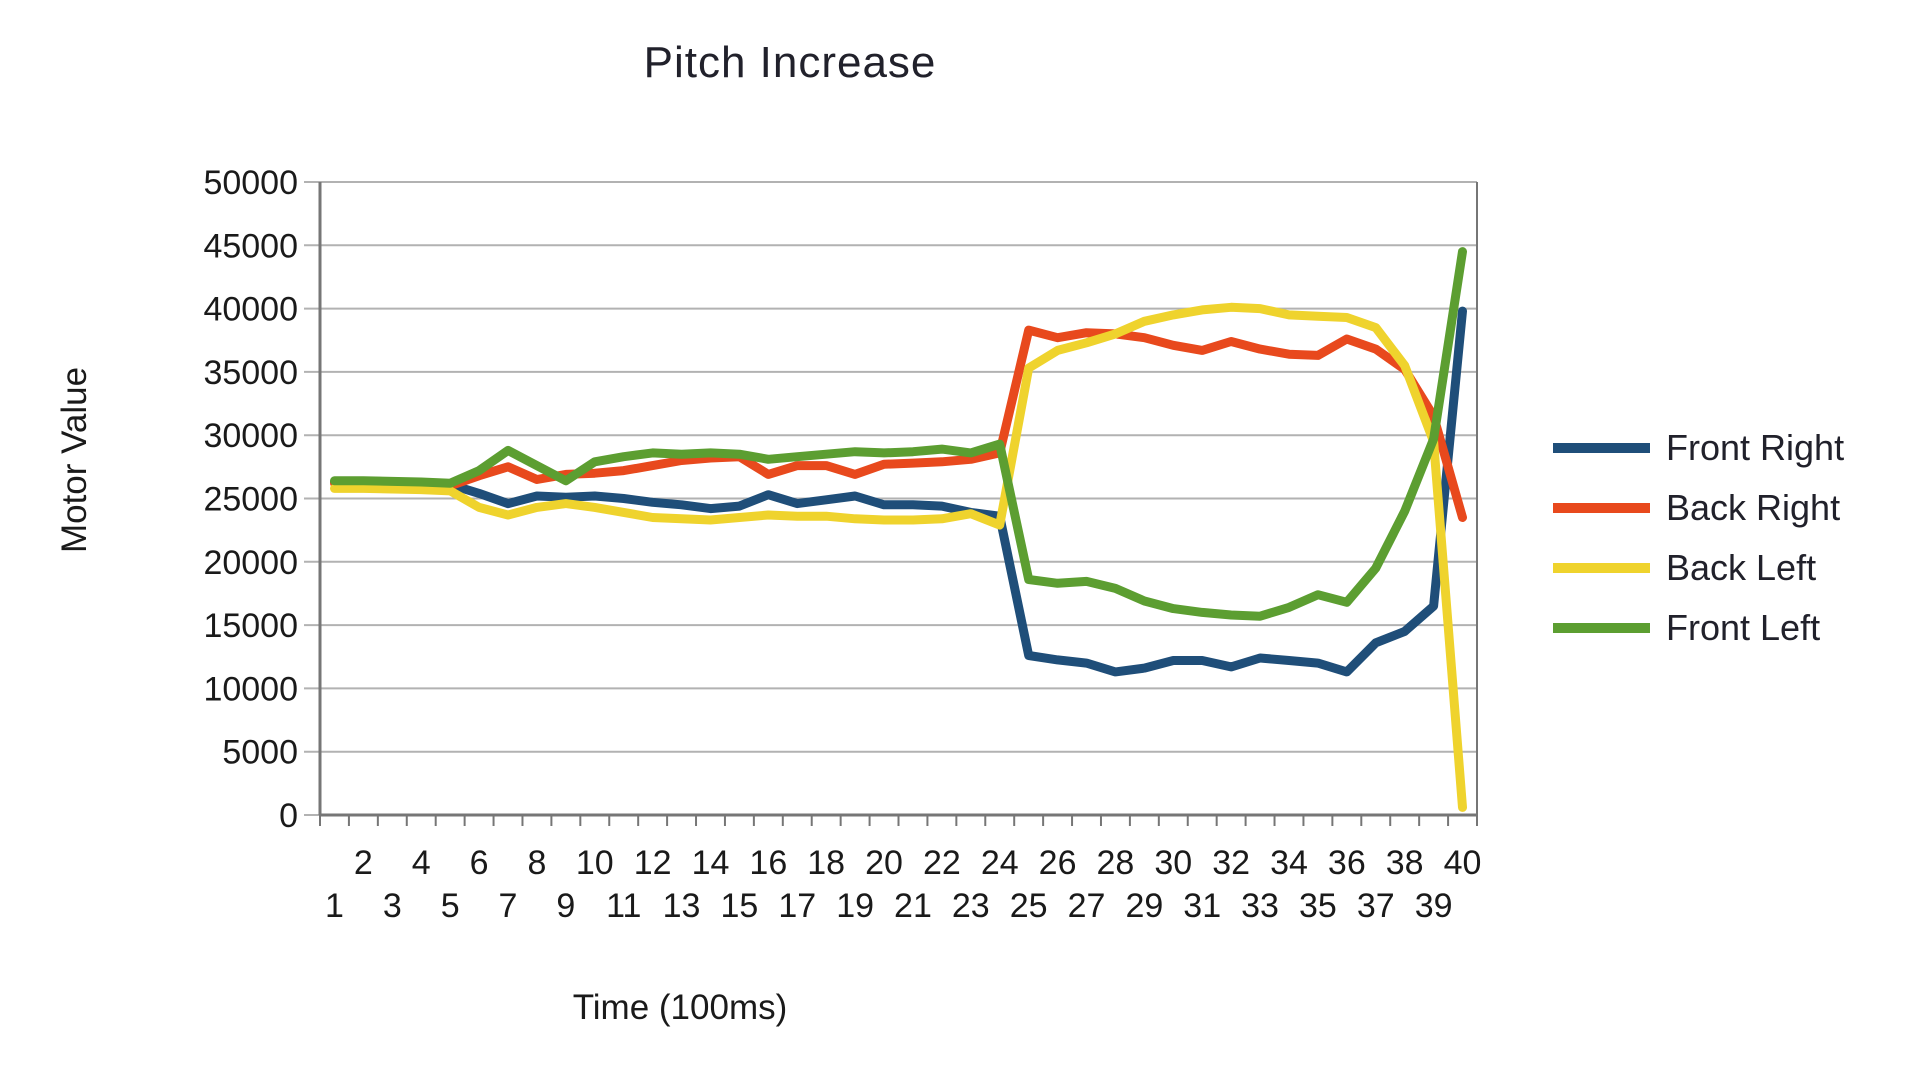  Describe the element at coordinates (479, 863) in the screenshot. I see `x-tick-label: 6` at that location.